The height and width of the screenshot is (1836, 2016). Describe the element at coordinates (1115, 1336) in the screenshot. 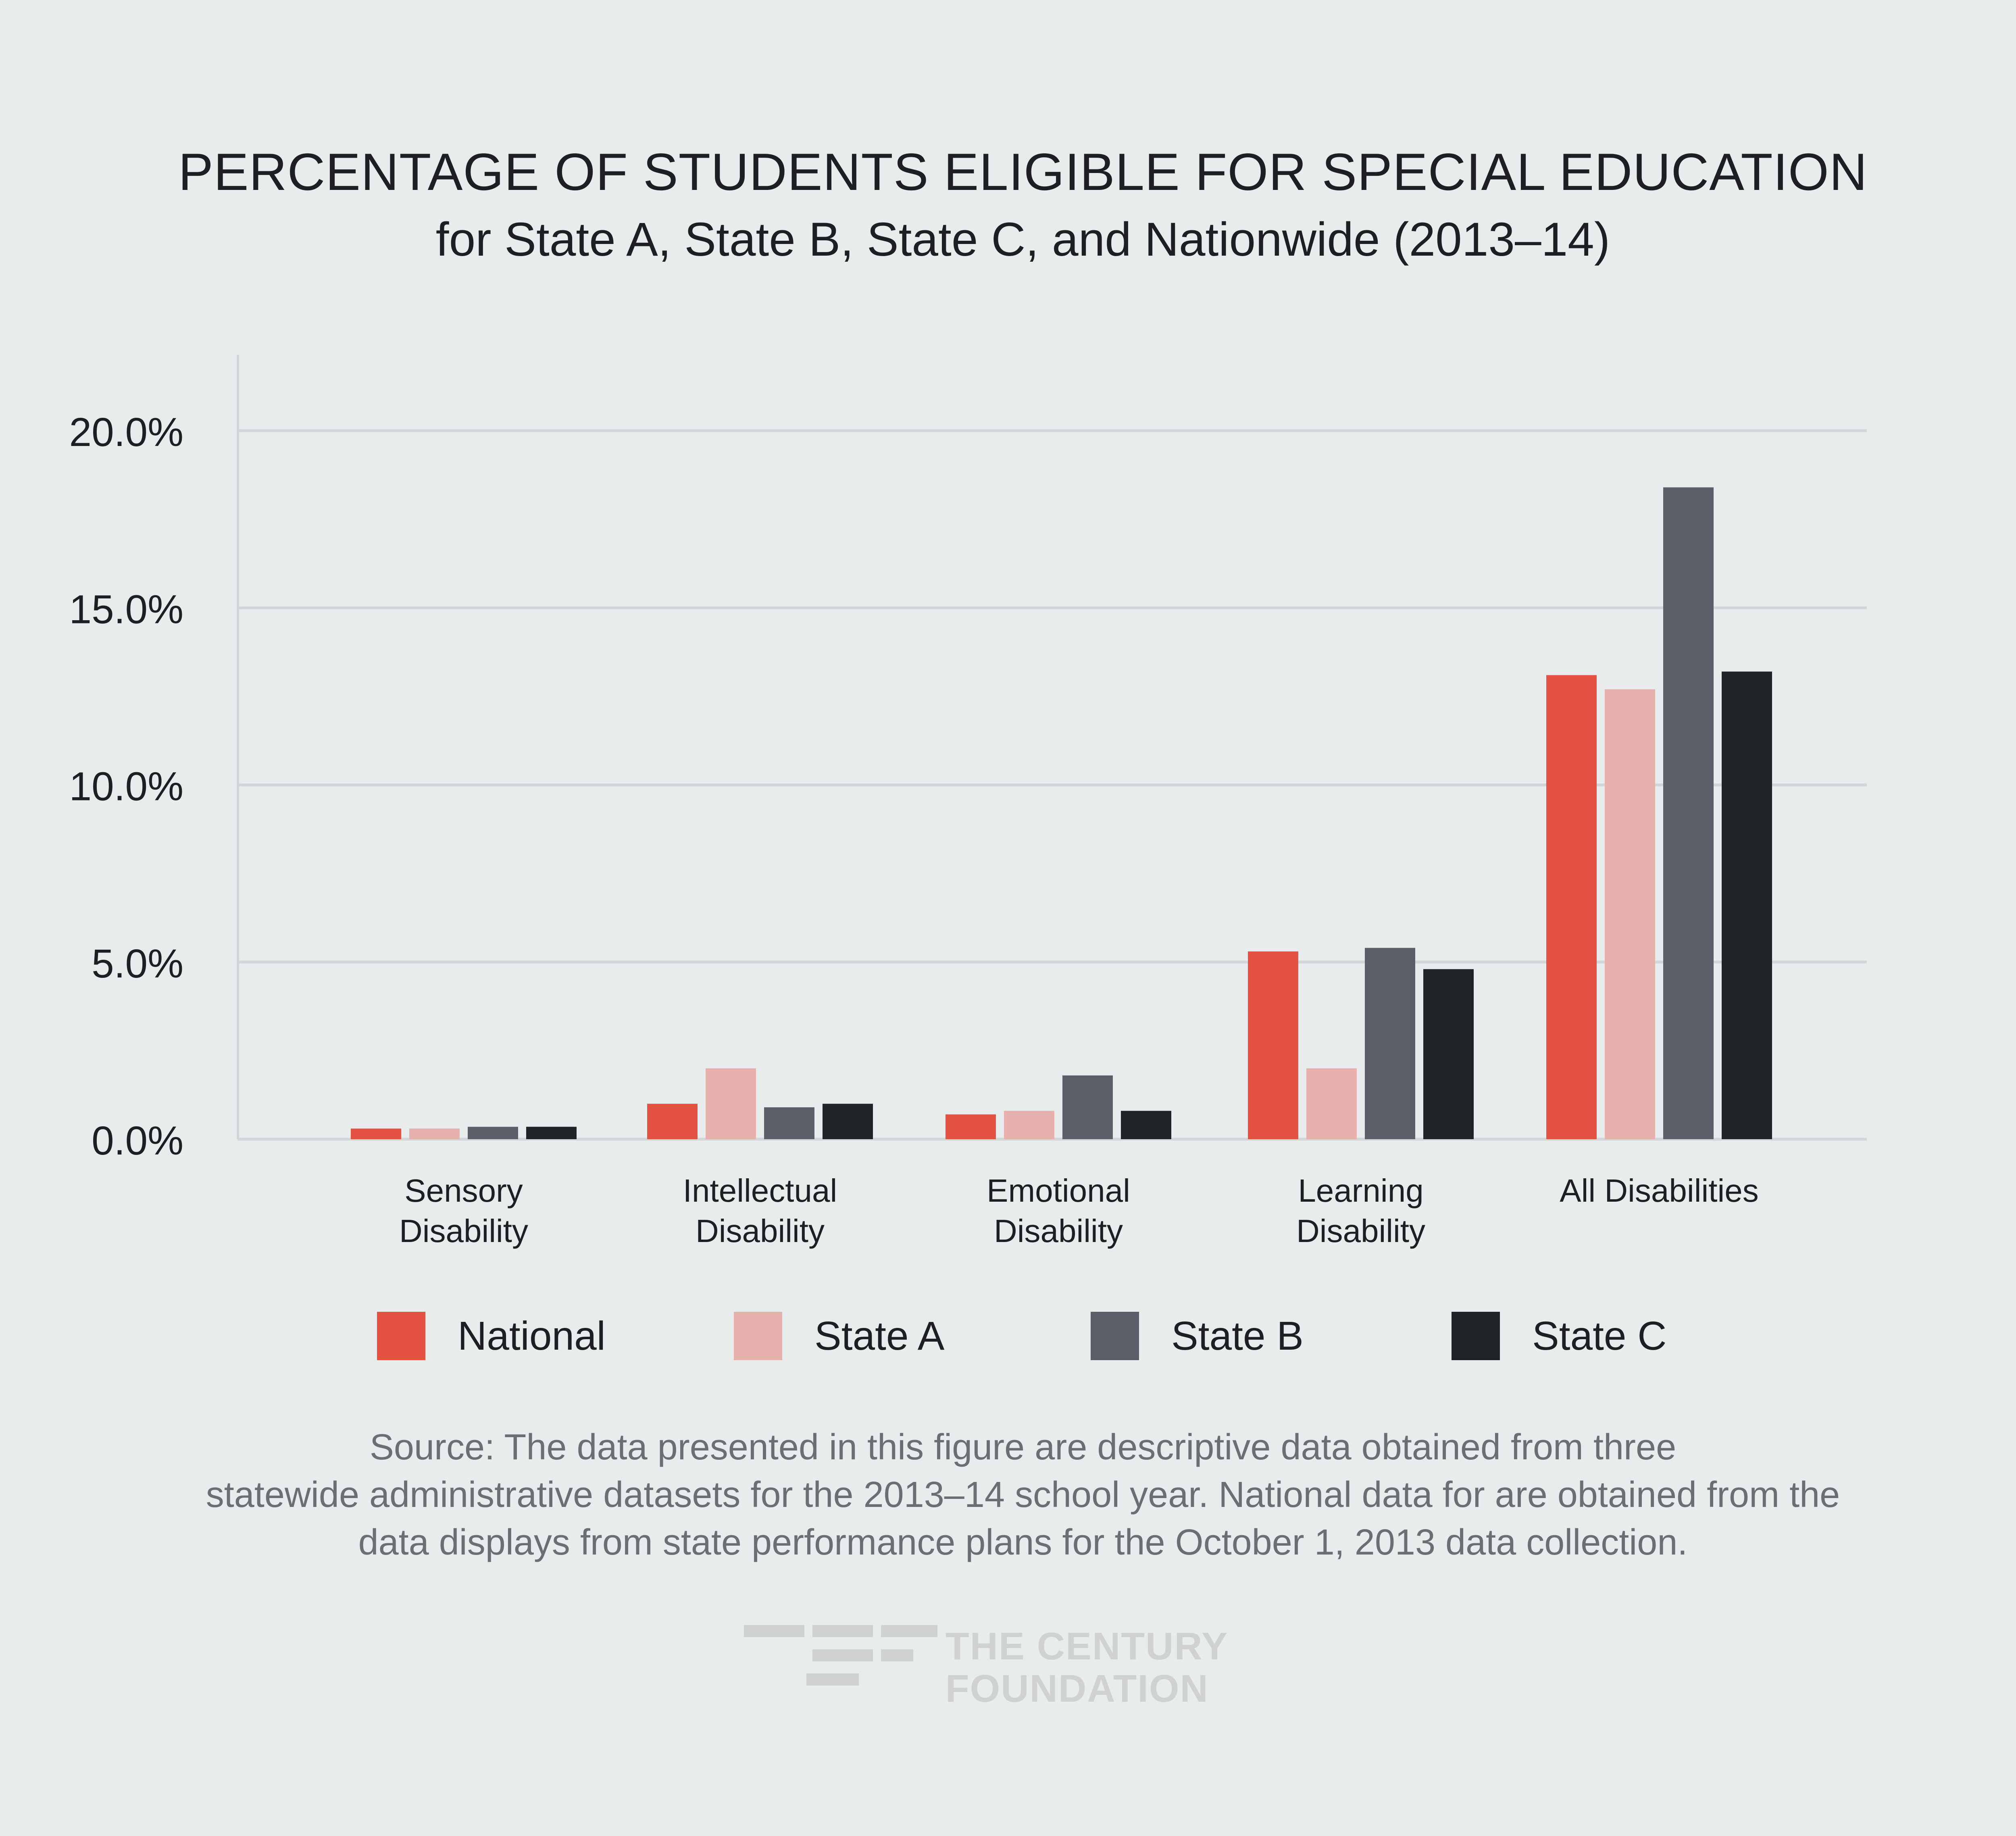

I see `legend-swatch-state-b` at that location.